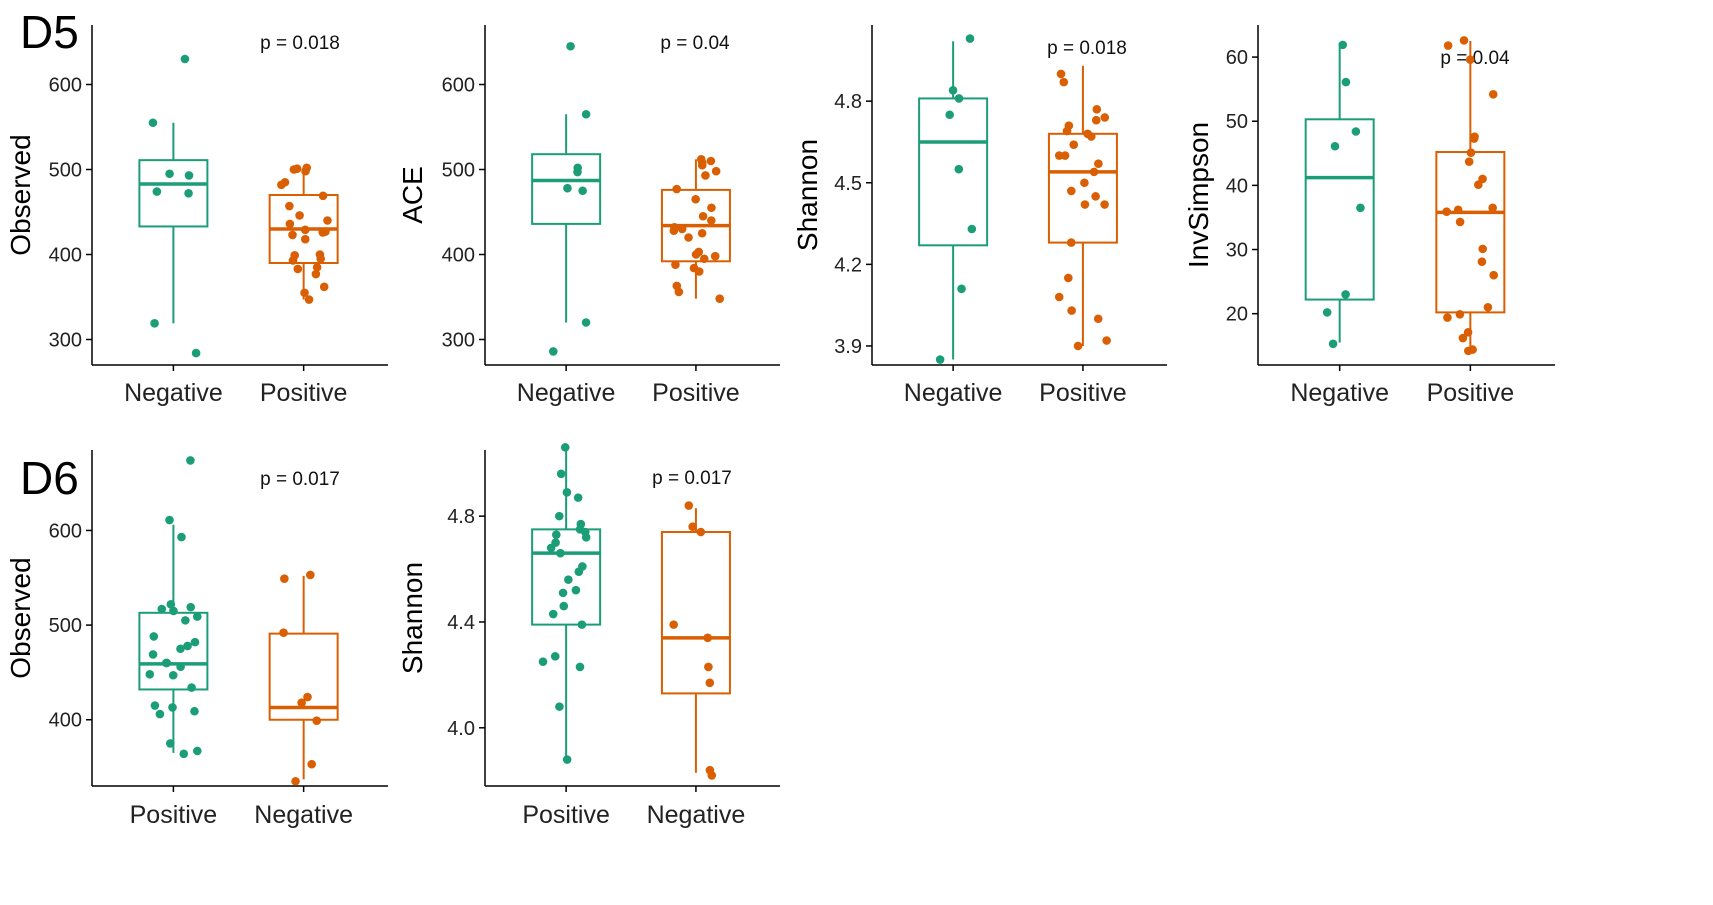 This screenshot has width=1713, height=905. What do you see at coordinates (848, 102) in the screenshot?
I see `y-tick-label: 4.8` at bounding box center [848, 102].